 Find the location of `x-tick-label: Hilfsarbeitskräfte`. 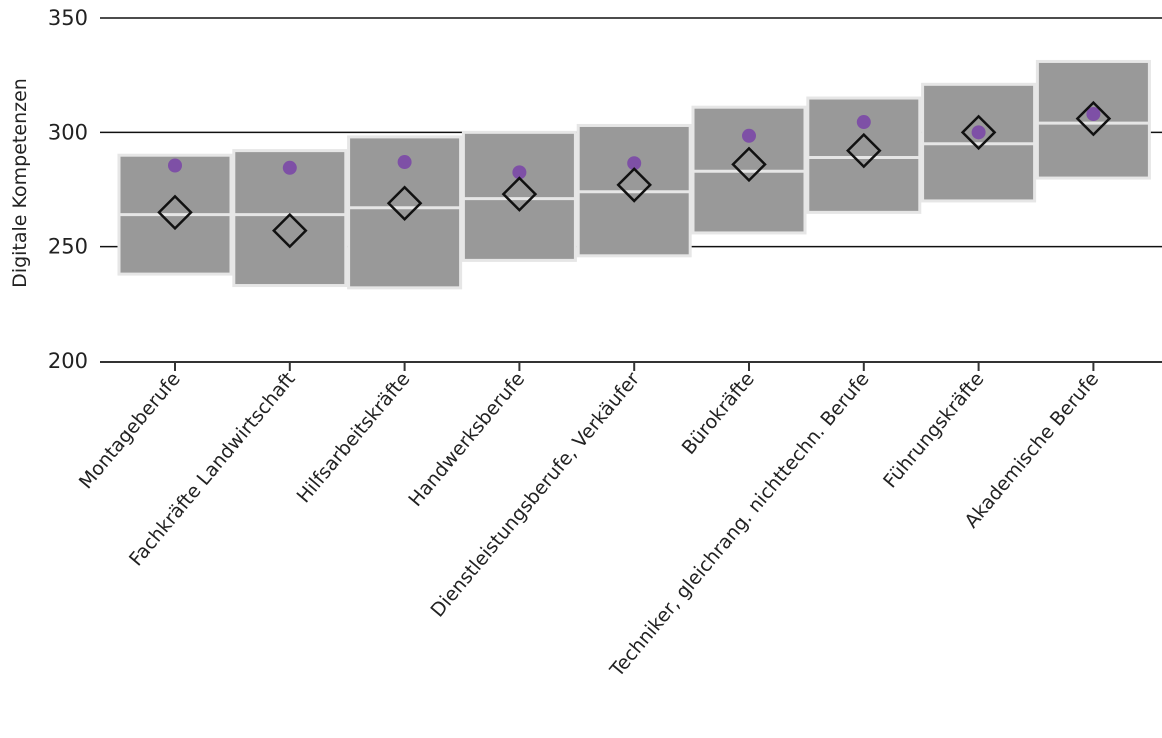

x-tick-label: Hilfsarbeitskräfte is located at coordinates (354, 437).